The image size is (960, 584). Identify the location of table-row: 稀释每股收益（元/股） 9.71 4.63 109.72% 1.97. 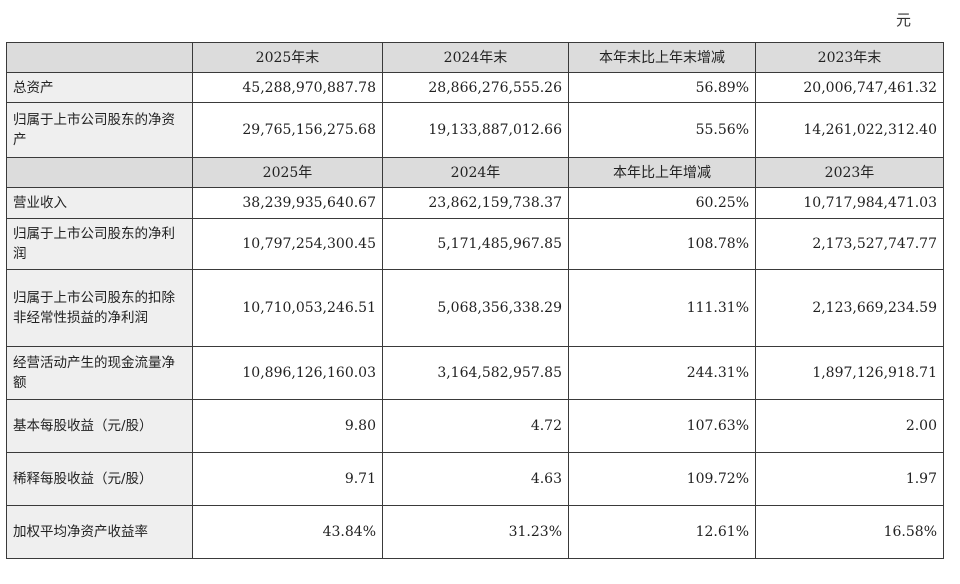
(475, 479).